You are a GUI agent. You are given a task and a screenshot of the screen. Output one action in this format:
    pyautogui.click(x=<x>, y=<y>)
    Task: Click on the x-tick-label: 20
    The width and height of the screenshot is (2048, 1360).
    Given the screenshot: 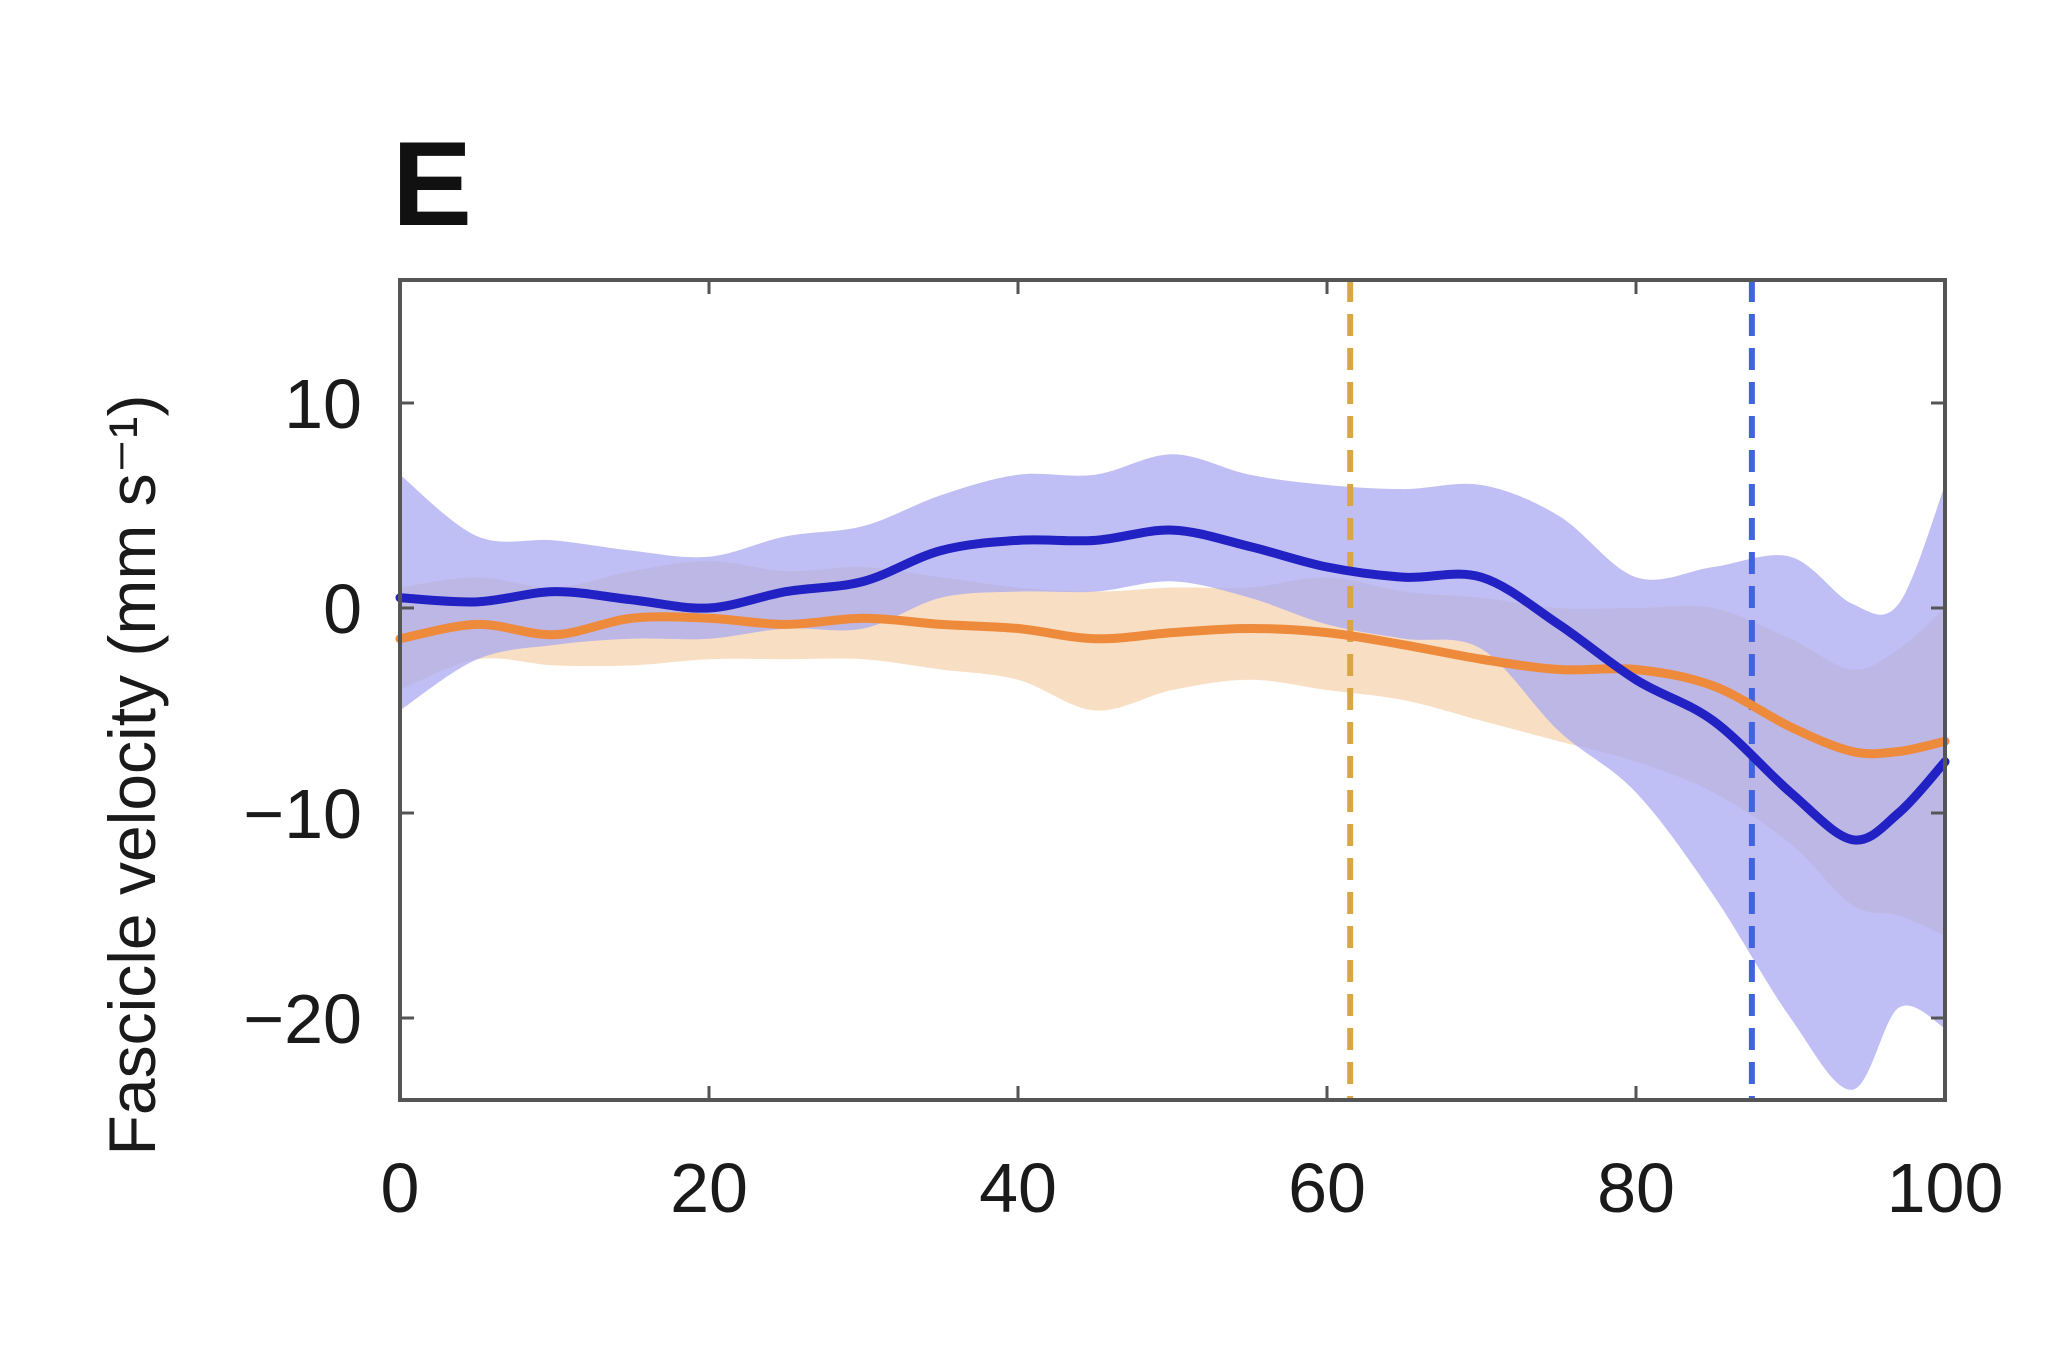 What is the action you would take?
    pyautogui.click(x=709, y=1188)
    